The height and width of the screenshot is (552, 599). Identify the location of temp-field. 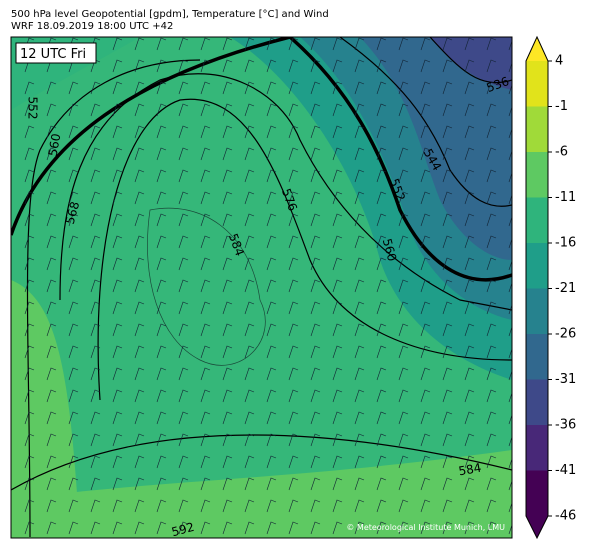
(471, 63).